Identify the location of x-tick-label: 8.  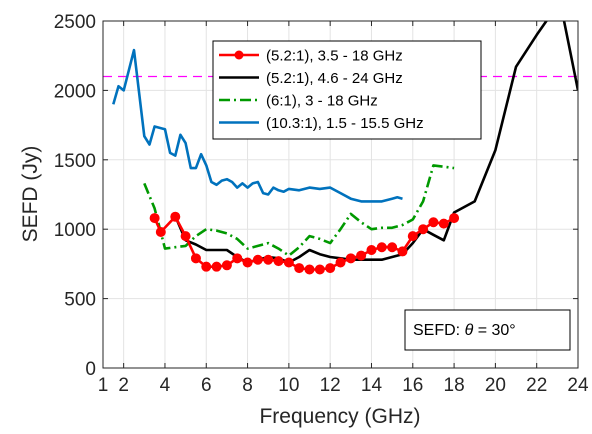
(247, 385).